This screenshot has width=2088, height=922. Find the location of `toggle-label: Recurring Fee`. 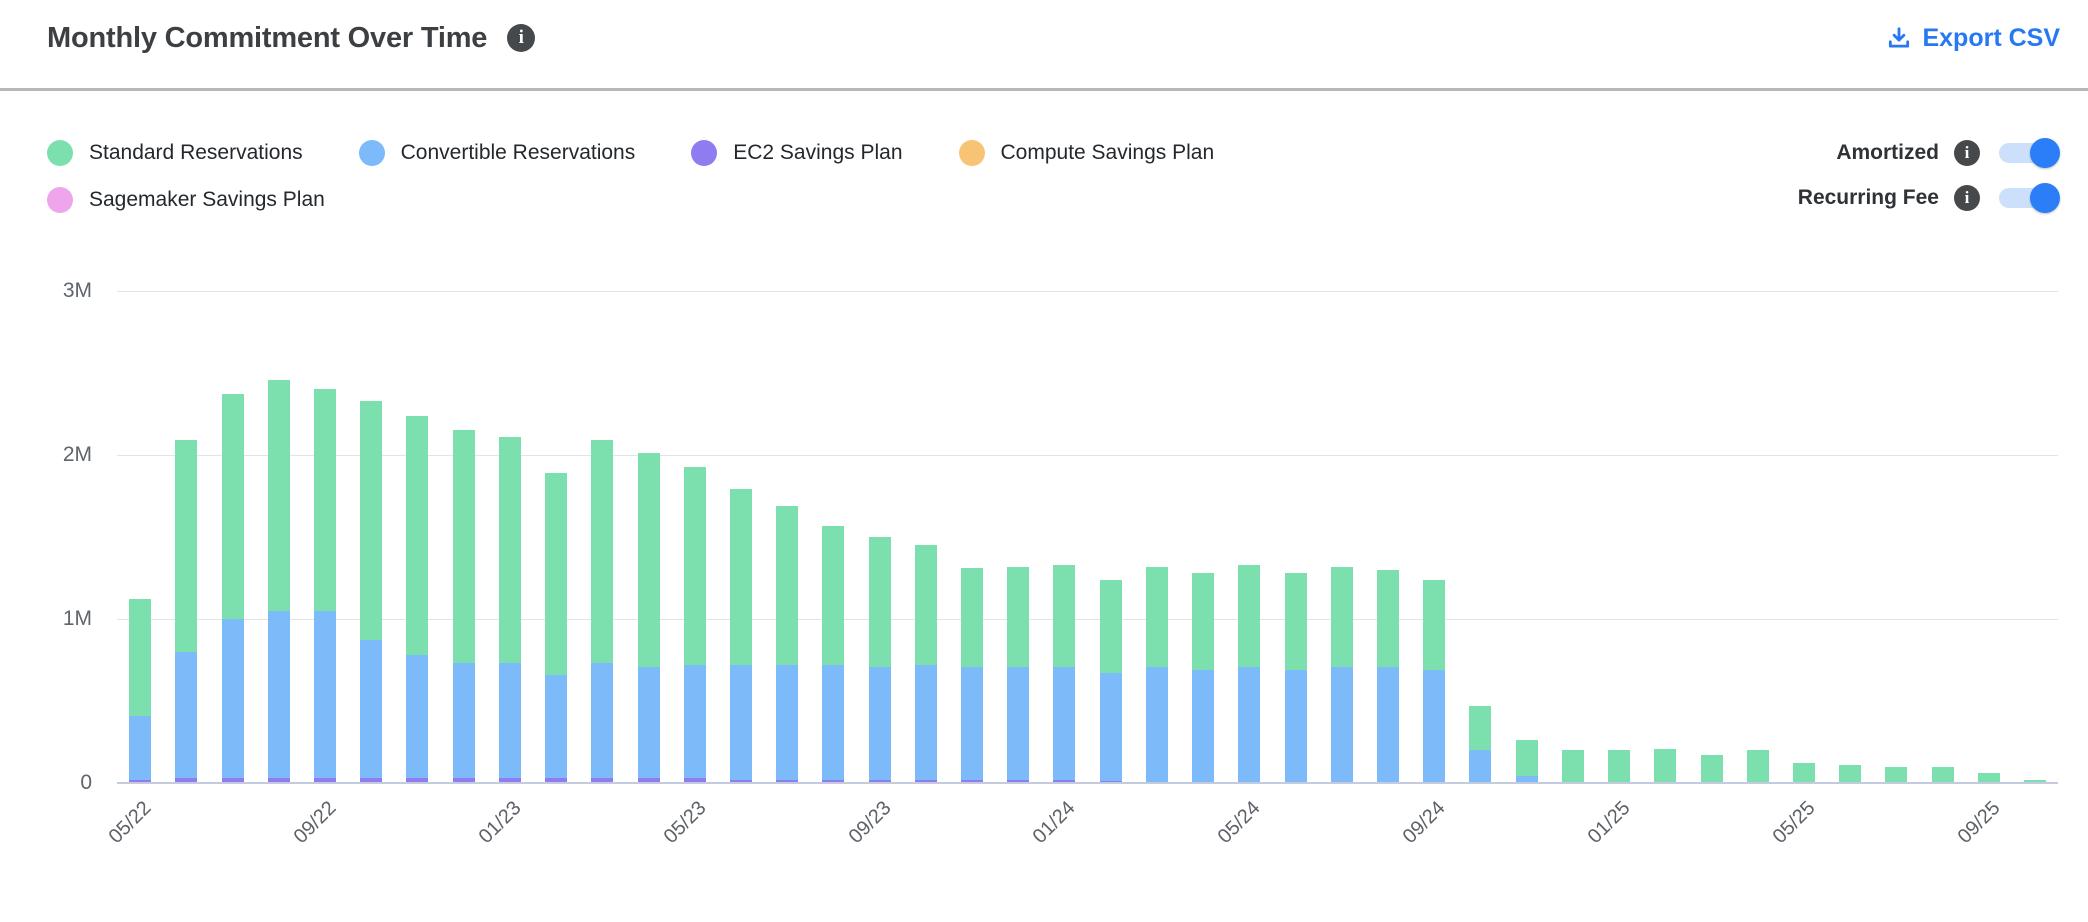

toggle-label: Recurring Fee is located at coordinates (1868, 197).